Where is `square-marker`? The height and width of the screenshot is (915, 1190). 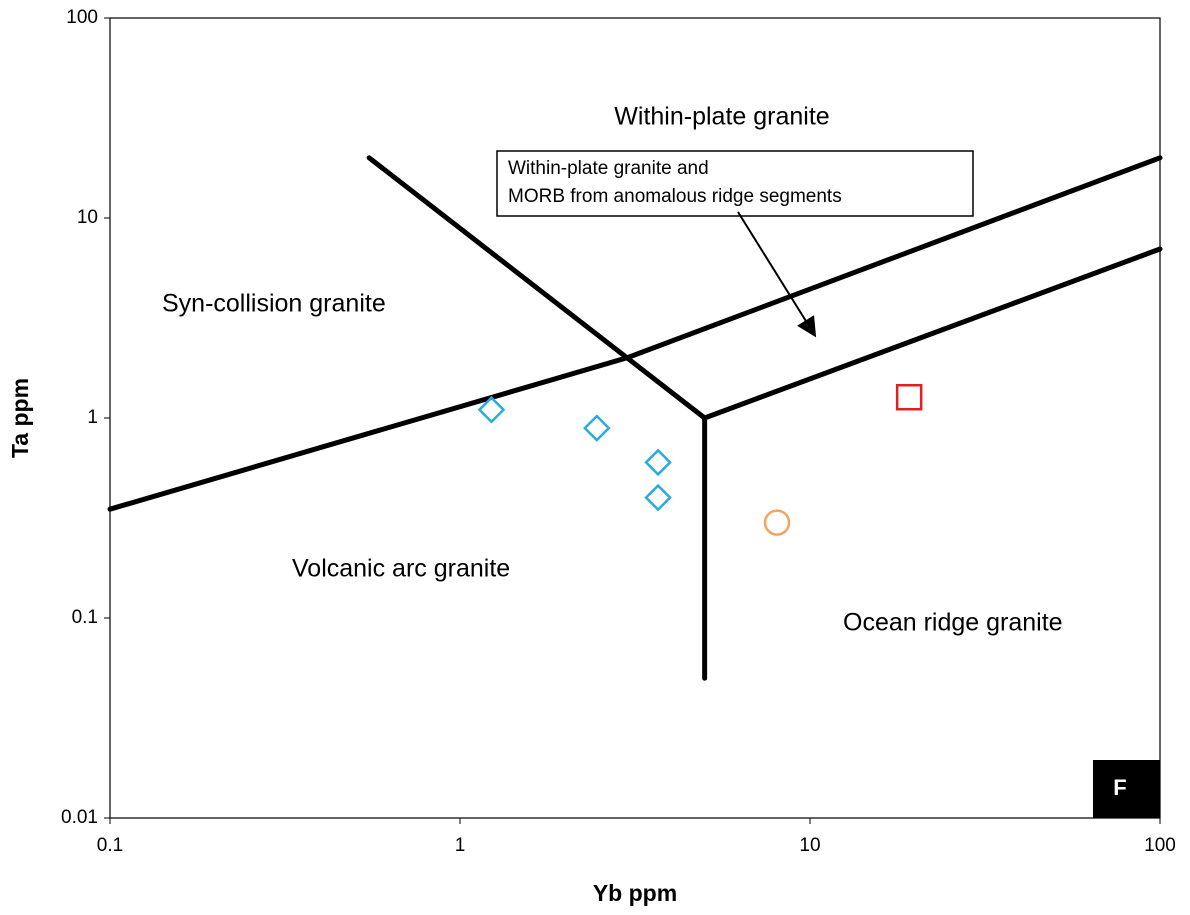 square-marker is located at coordinates (909, 397).